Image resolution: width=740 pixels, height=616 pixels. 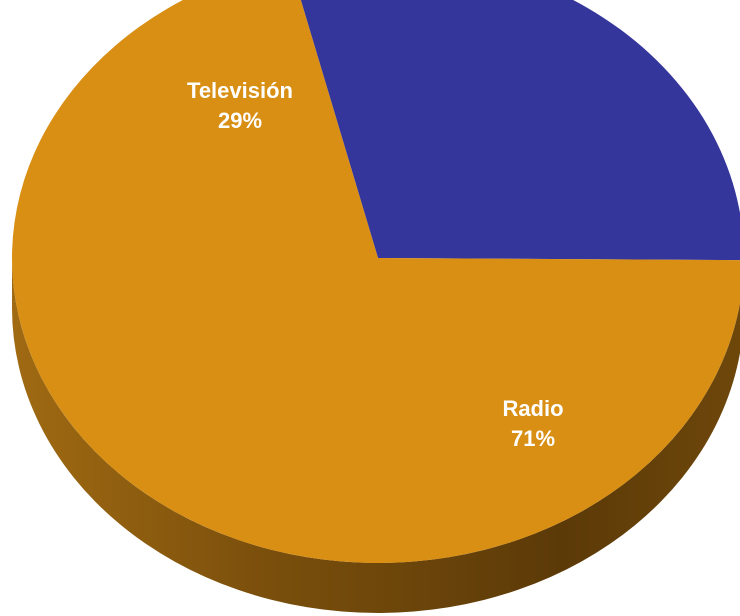 What do you see at coordinates (240, 120) in the screenshot?
I see `slice-value-television: 29%` at bounding box center [240, 120].